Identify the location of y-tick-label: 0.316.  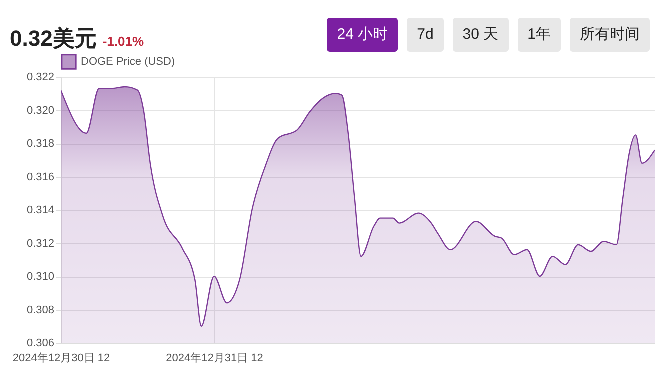
(40, 177).